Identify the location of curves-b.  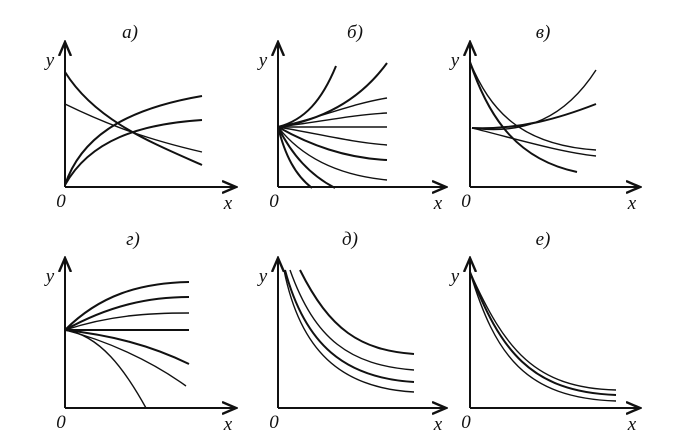
(332, 125).